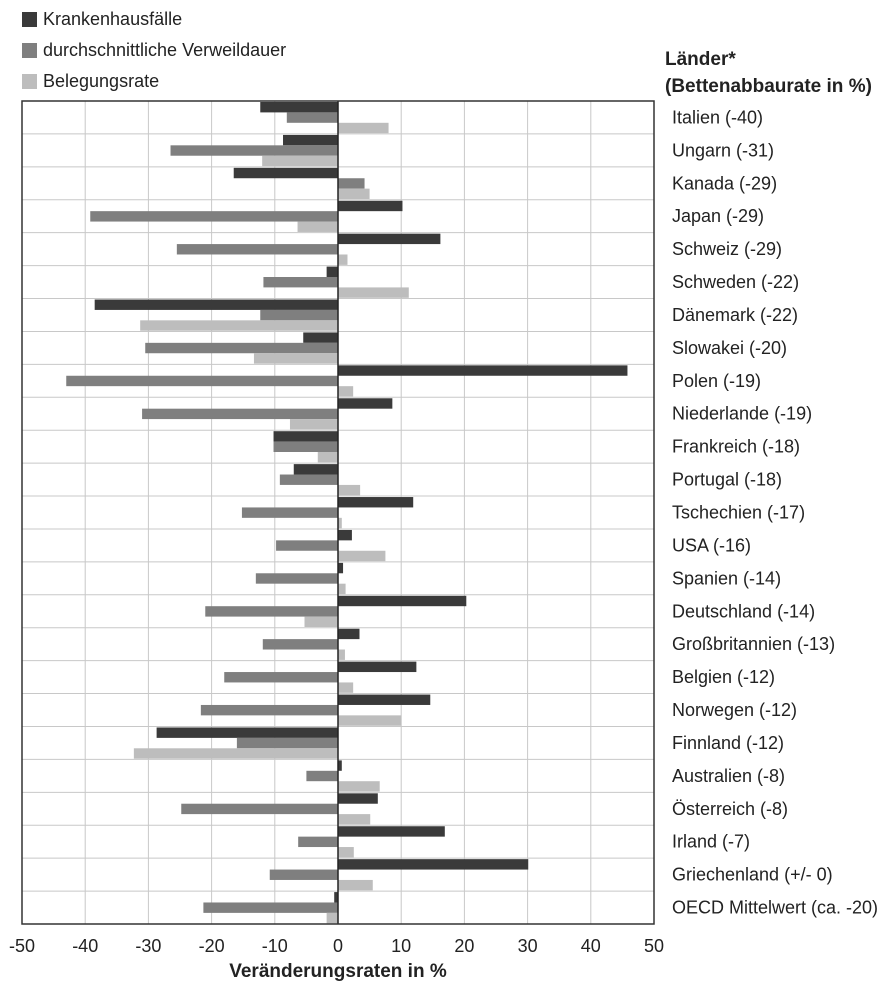 The width and height of the screenshot is (892, 983). I want to click on category-label: Dänemark (-22), so click(735, 315).